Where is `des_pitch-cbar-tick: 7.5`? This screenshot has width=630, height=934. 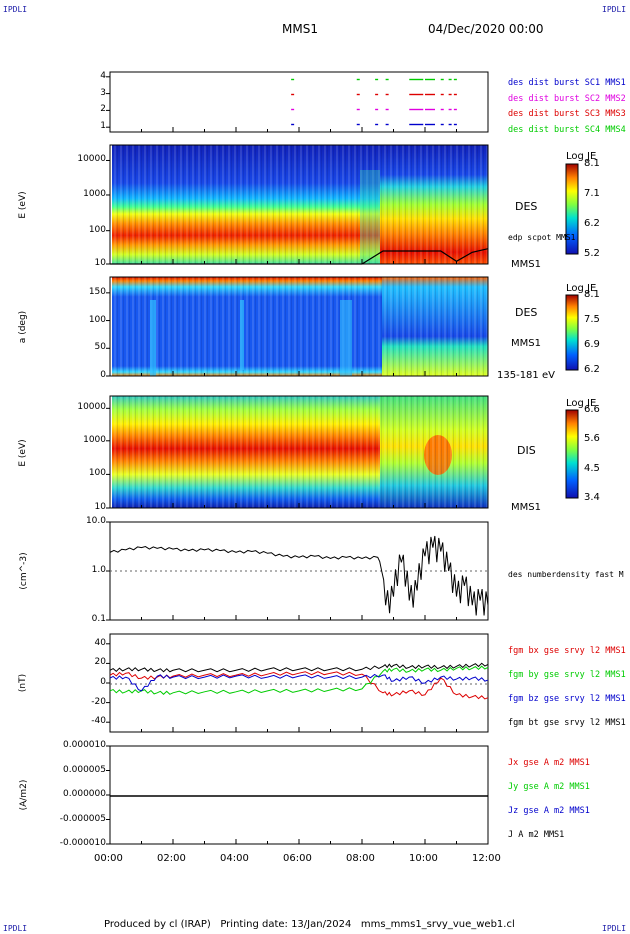
des_pitch-cbar-tick: 7.5 is located at coordinates (592, 319).